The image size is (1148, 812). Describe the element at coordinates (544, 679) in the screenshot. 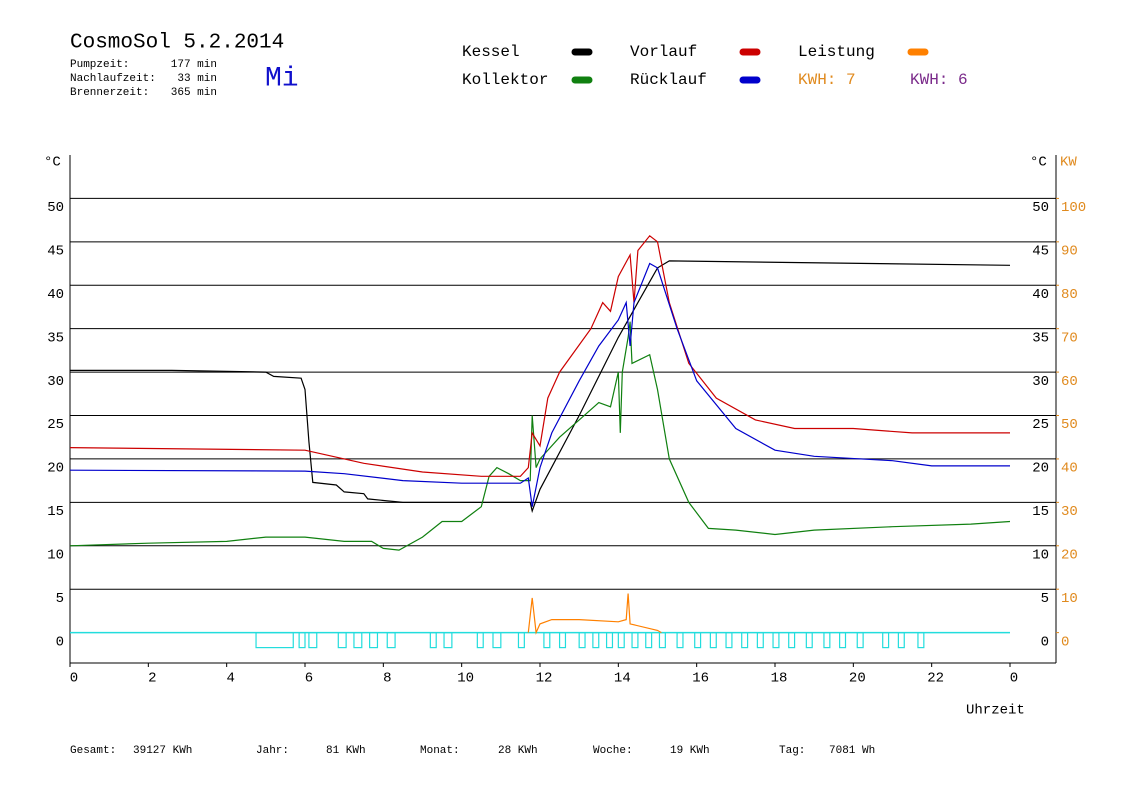

I see `x-tick-label: 12` at that location.